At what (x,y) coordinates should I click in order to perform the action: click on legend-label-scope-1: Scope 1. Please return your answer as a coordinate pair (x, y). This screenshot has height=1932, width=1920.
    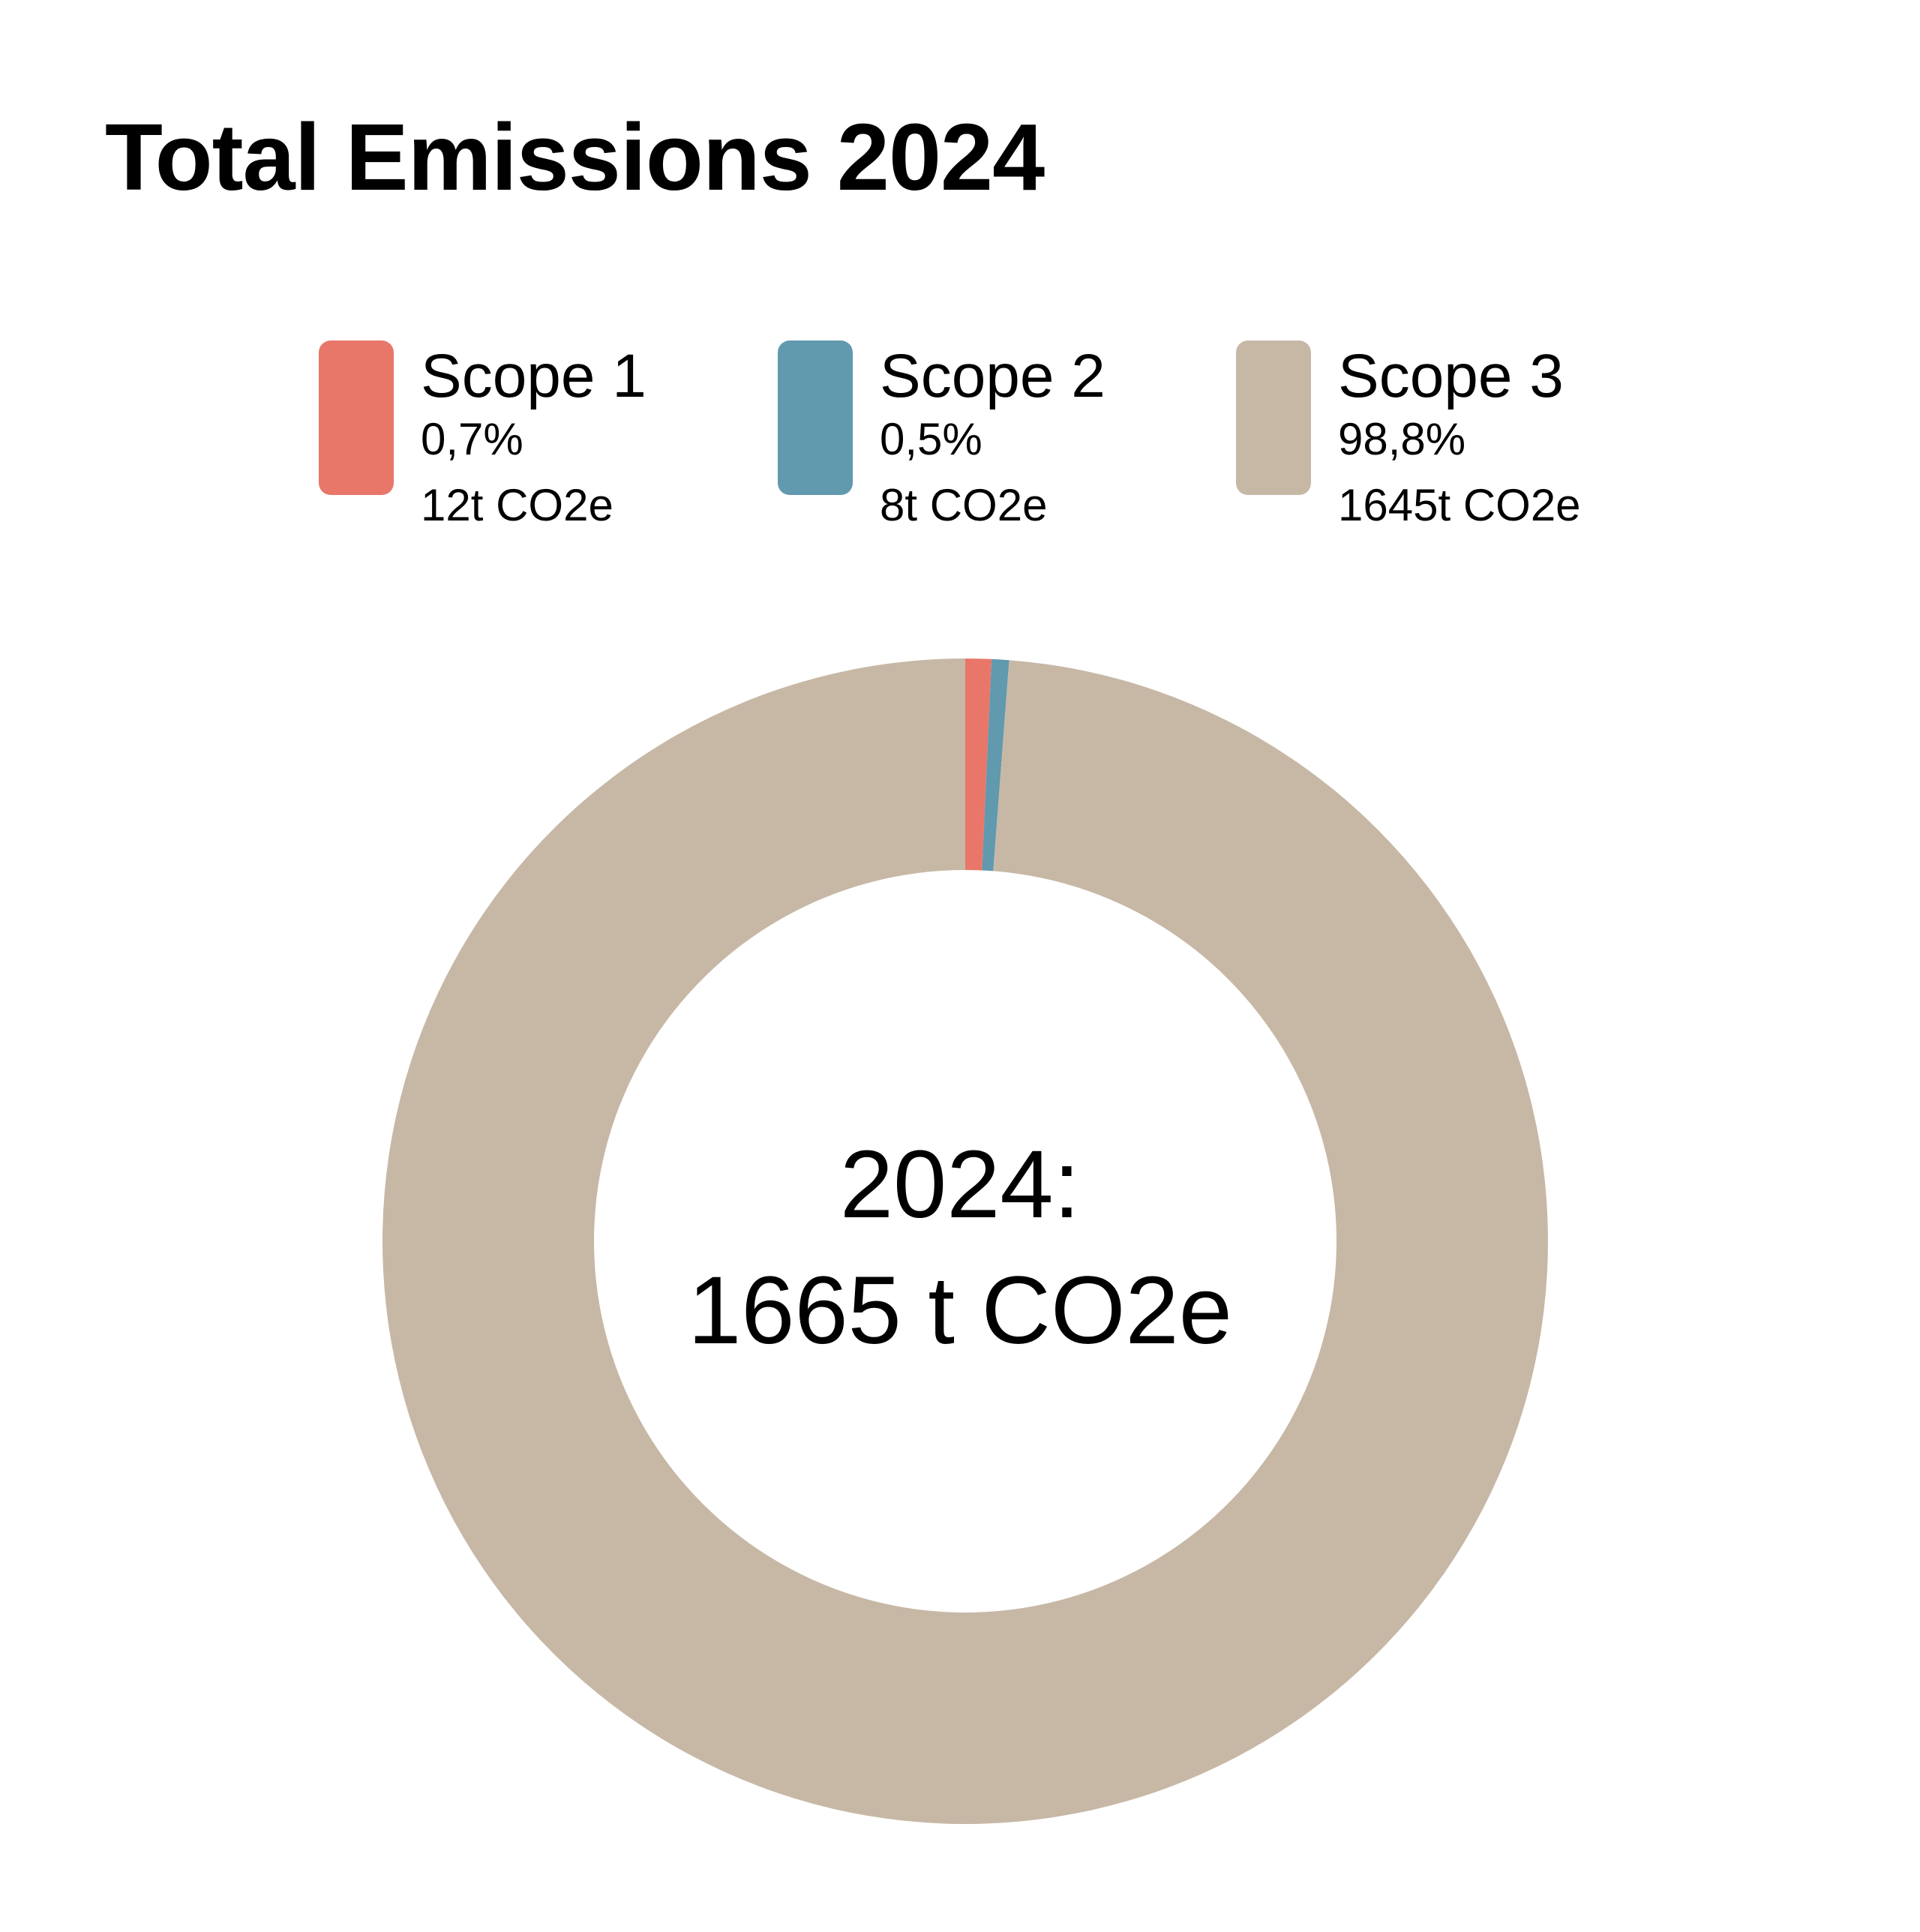
    Looking at the image, I should click on (533, 376).